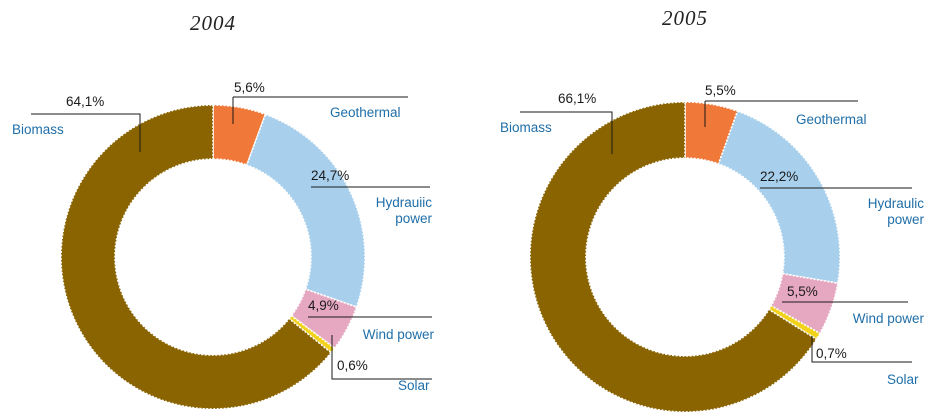 This screenshot has height=419, width=929. What do you see at coordinates (831, 353) in the screenshot?
I see `value-label-solar-2005: 0,7%` at bounding box center [831, 353].